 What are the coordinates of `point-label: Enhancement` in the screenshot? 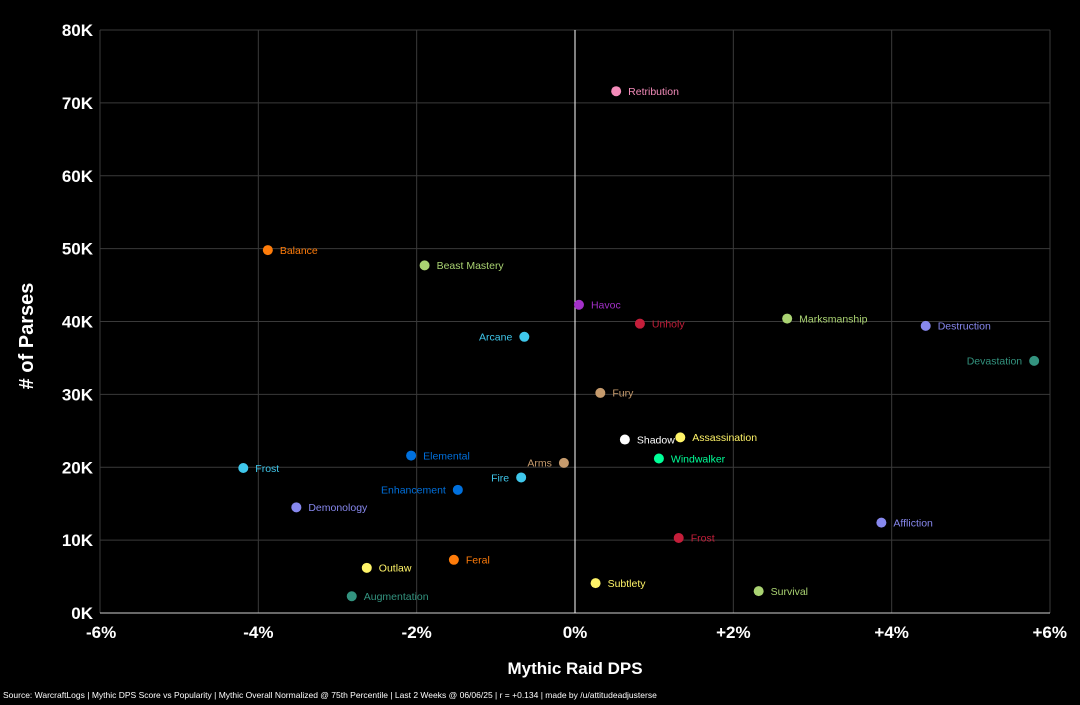 It's located at (413, 491).